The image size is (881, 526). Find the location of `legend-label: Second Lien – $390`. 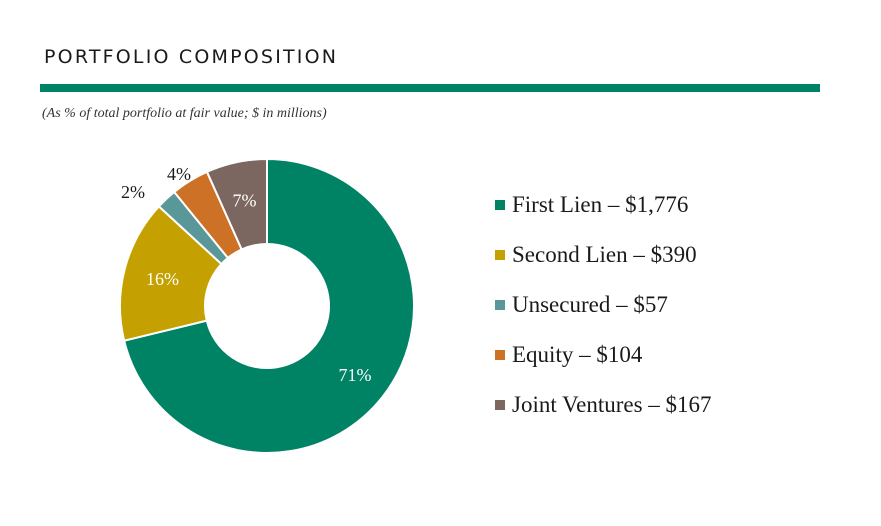

legend-label: Second Lien – $390 is located at coordinates (604, 254).